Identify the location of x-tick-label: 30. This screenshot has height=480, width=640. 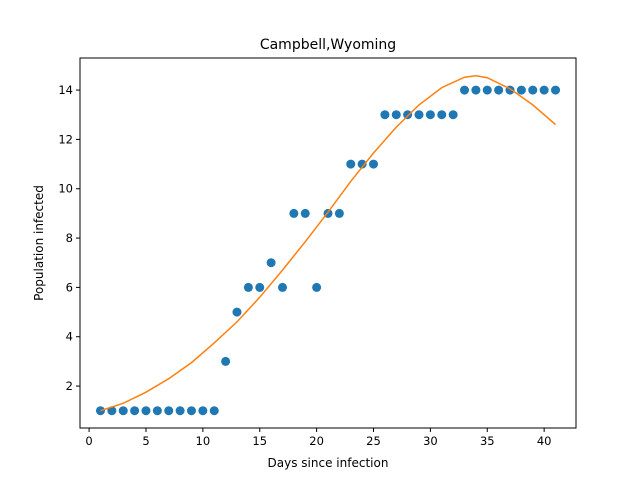
(430, 441).